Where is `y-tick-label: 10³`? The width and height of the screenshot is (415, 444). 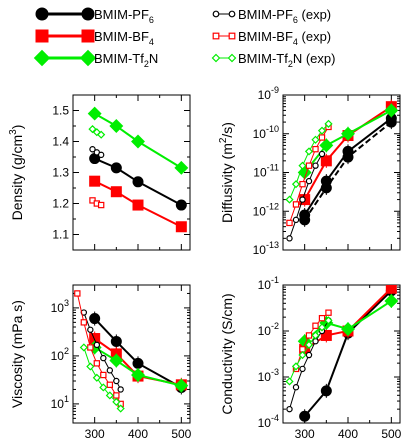
y-tick-label: 10³ is located at coordinates (60, 306).